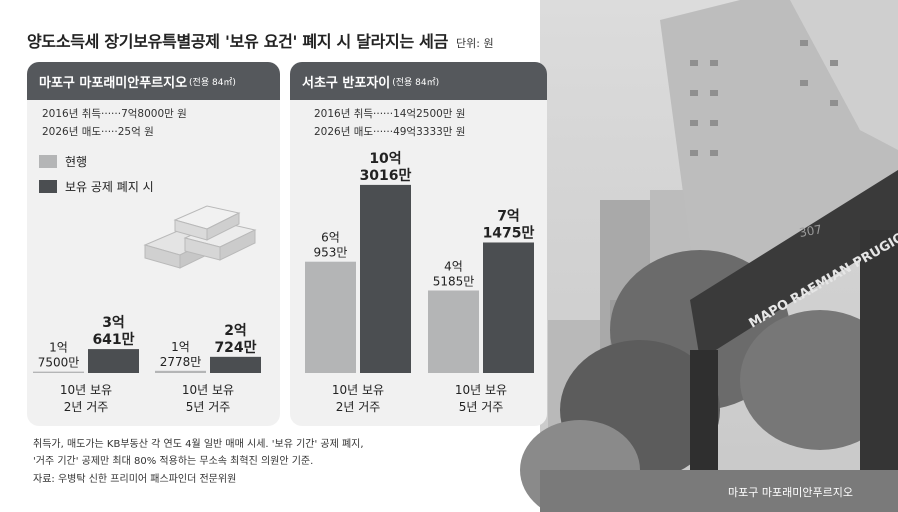  I want to click on data-label: 3억, so click(113, 323).